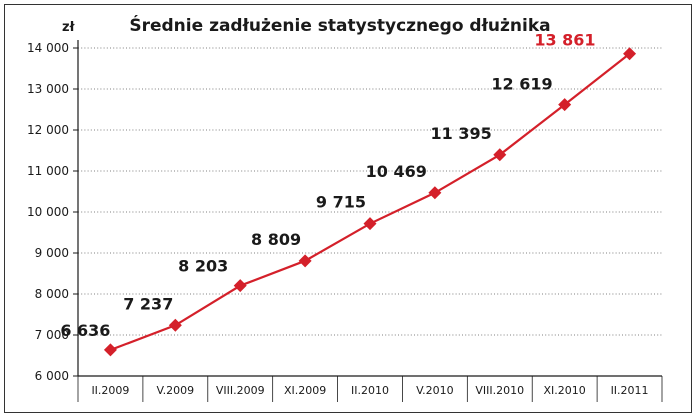  Describe the element at coordinates (341, 202) in the screenshot. I see `data-label: 9 715` at that location.